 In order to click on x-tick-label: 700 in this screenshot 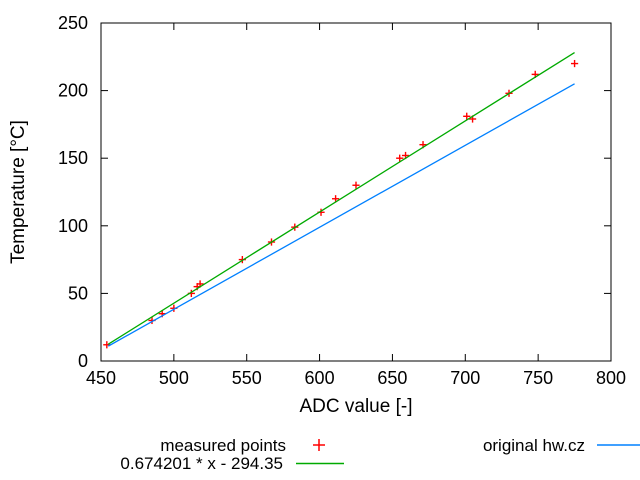, I will do `click(465, 378)`.